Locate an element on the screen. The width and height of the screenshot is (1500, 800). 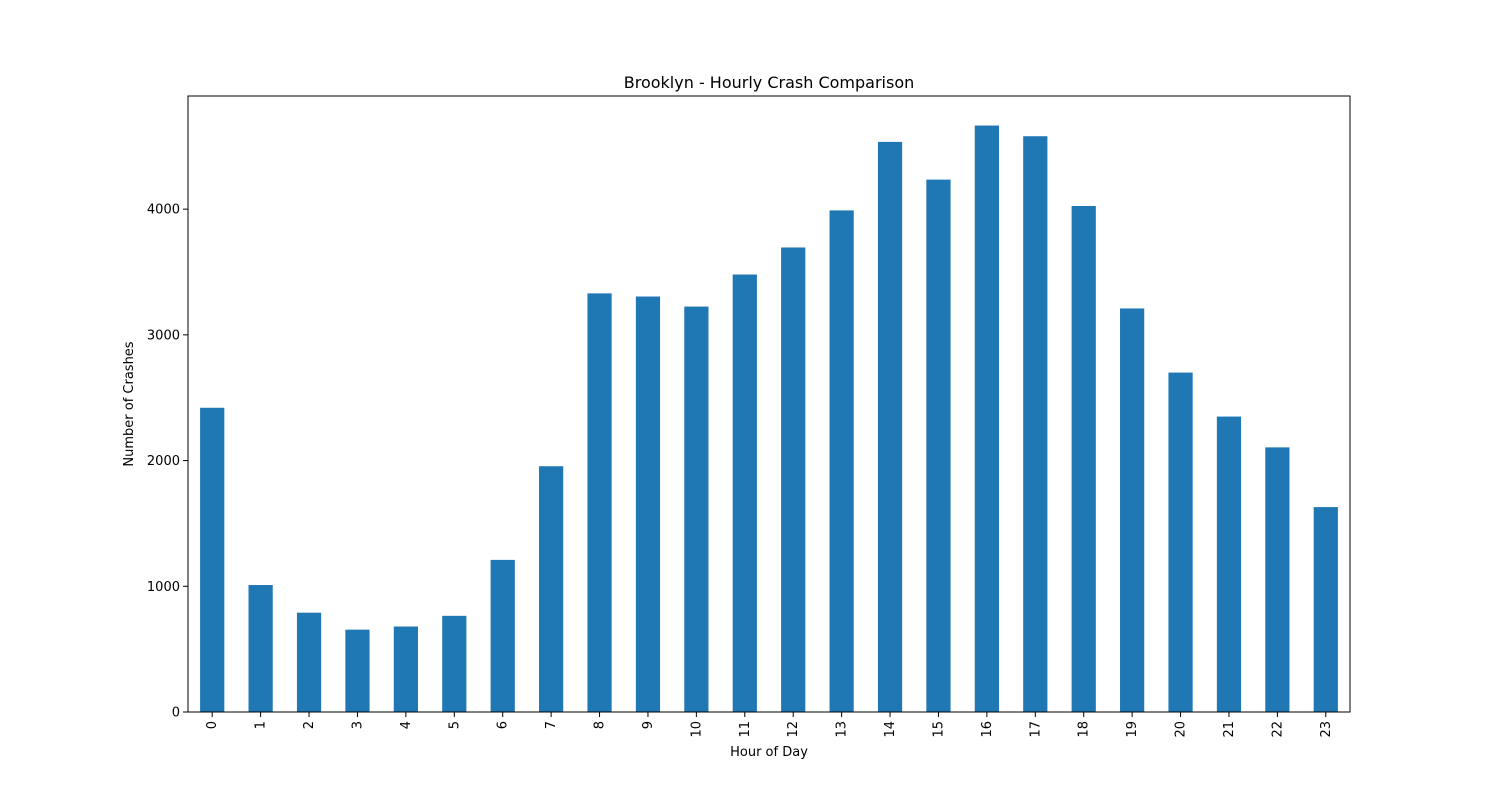
x-tick-label: 8 is located at coordinates (600, 725).